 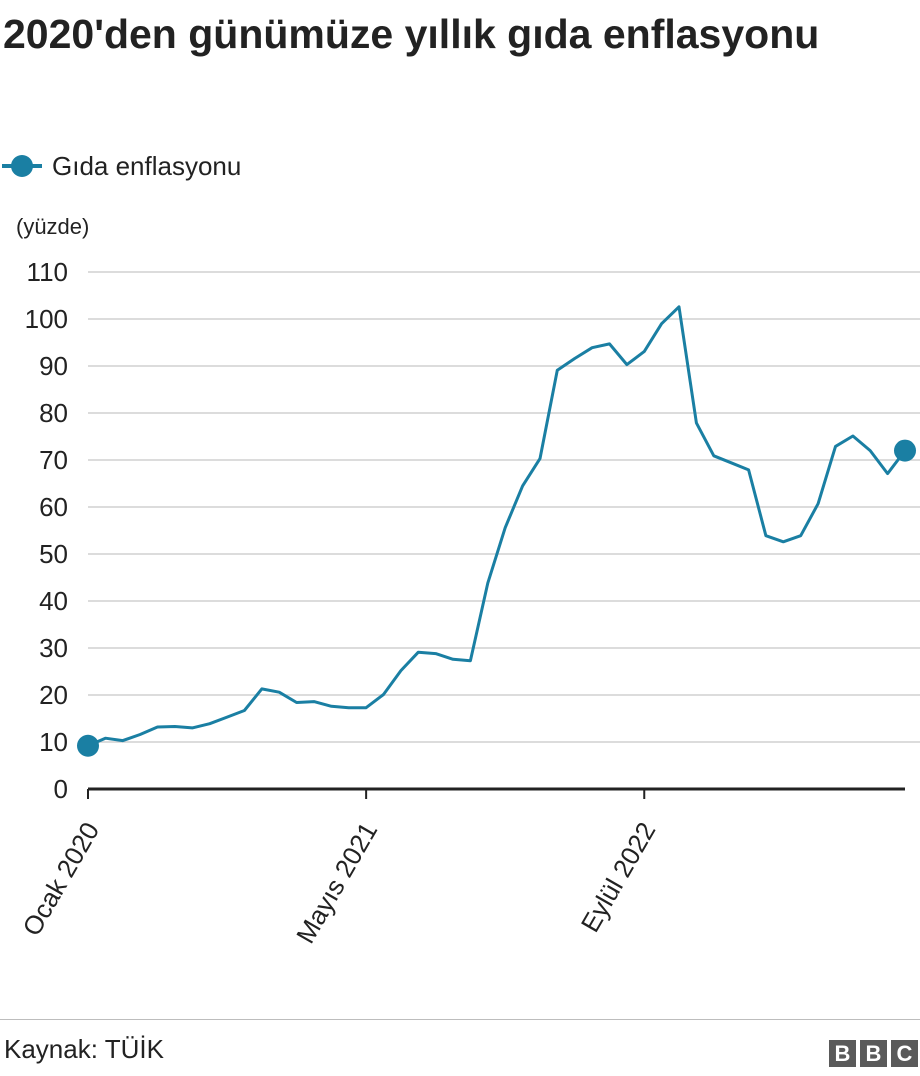 What do you see at coordinates (460, 1019) in the screenshot?
I see `footer-divider` at bounding box center [460, 1019].